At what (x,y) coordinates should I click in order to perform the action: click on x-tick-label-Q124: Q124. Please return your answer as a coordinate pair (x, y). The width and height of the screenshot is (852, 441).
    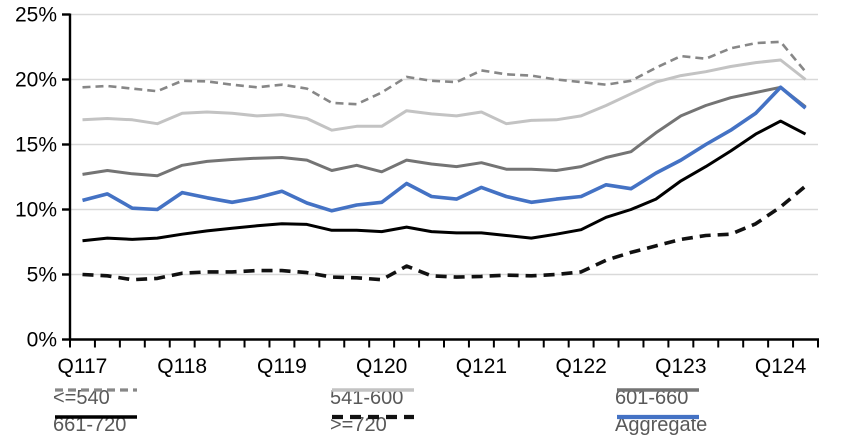
    Looking at the image, I should click on (781, 366).